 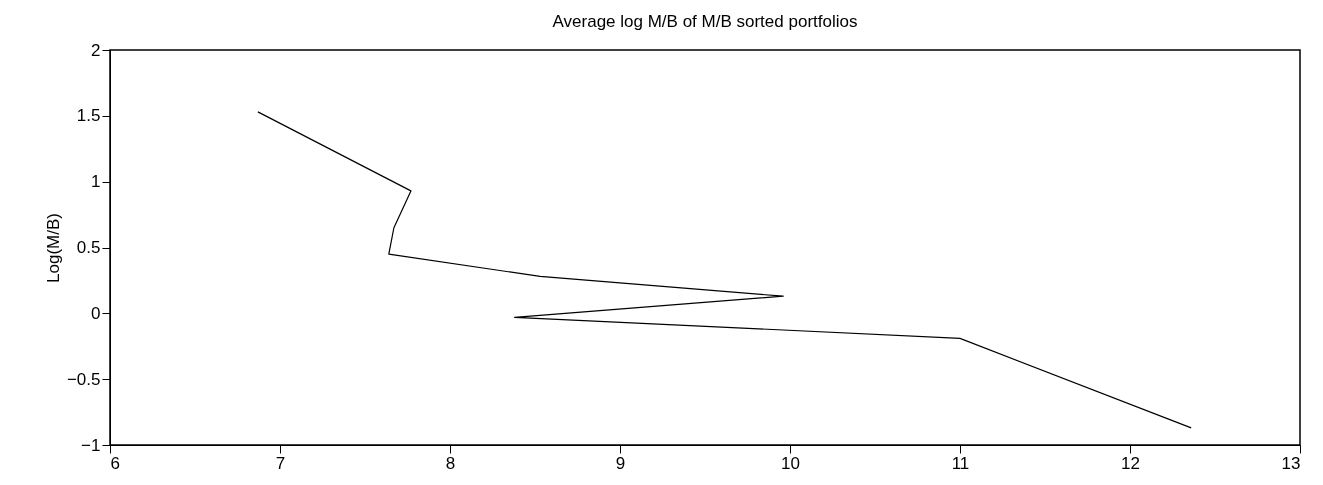 I want to click on y-tick-label: 0.5, so click(x=88, y=247).